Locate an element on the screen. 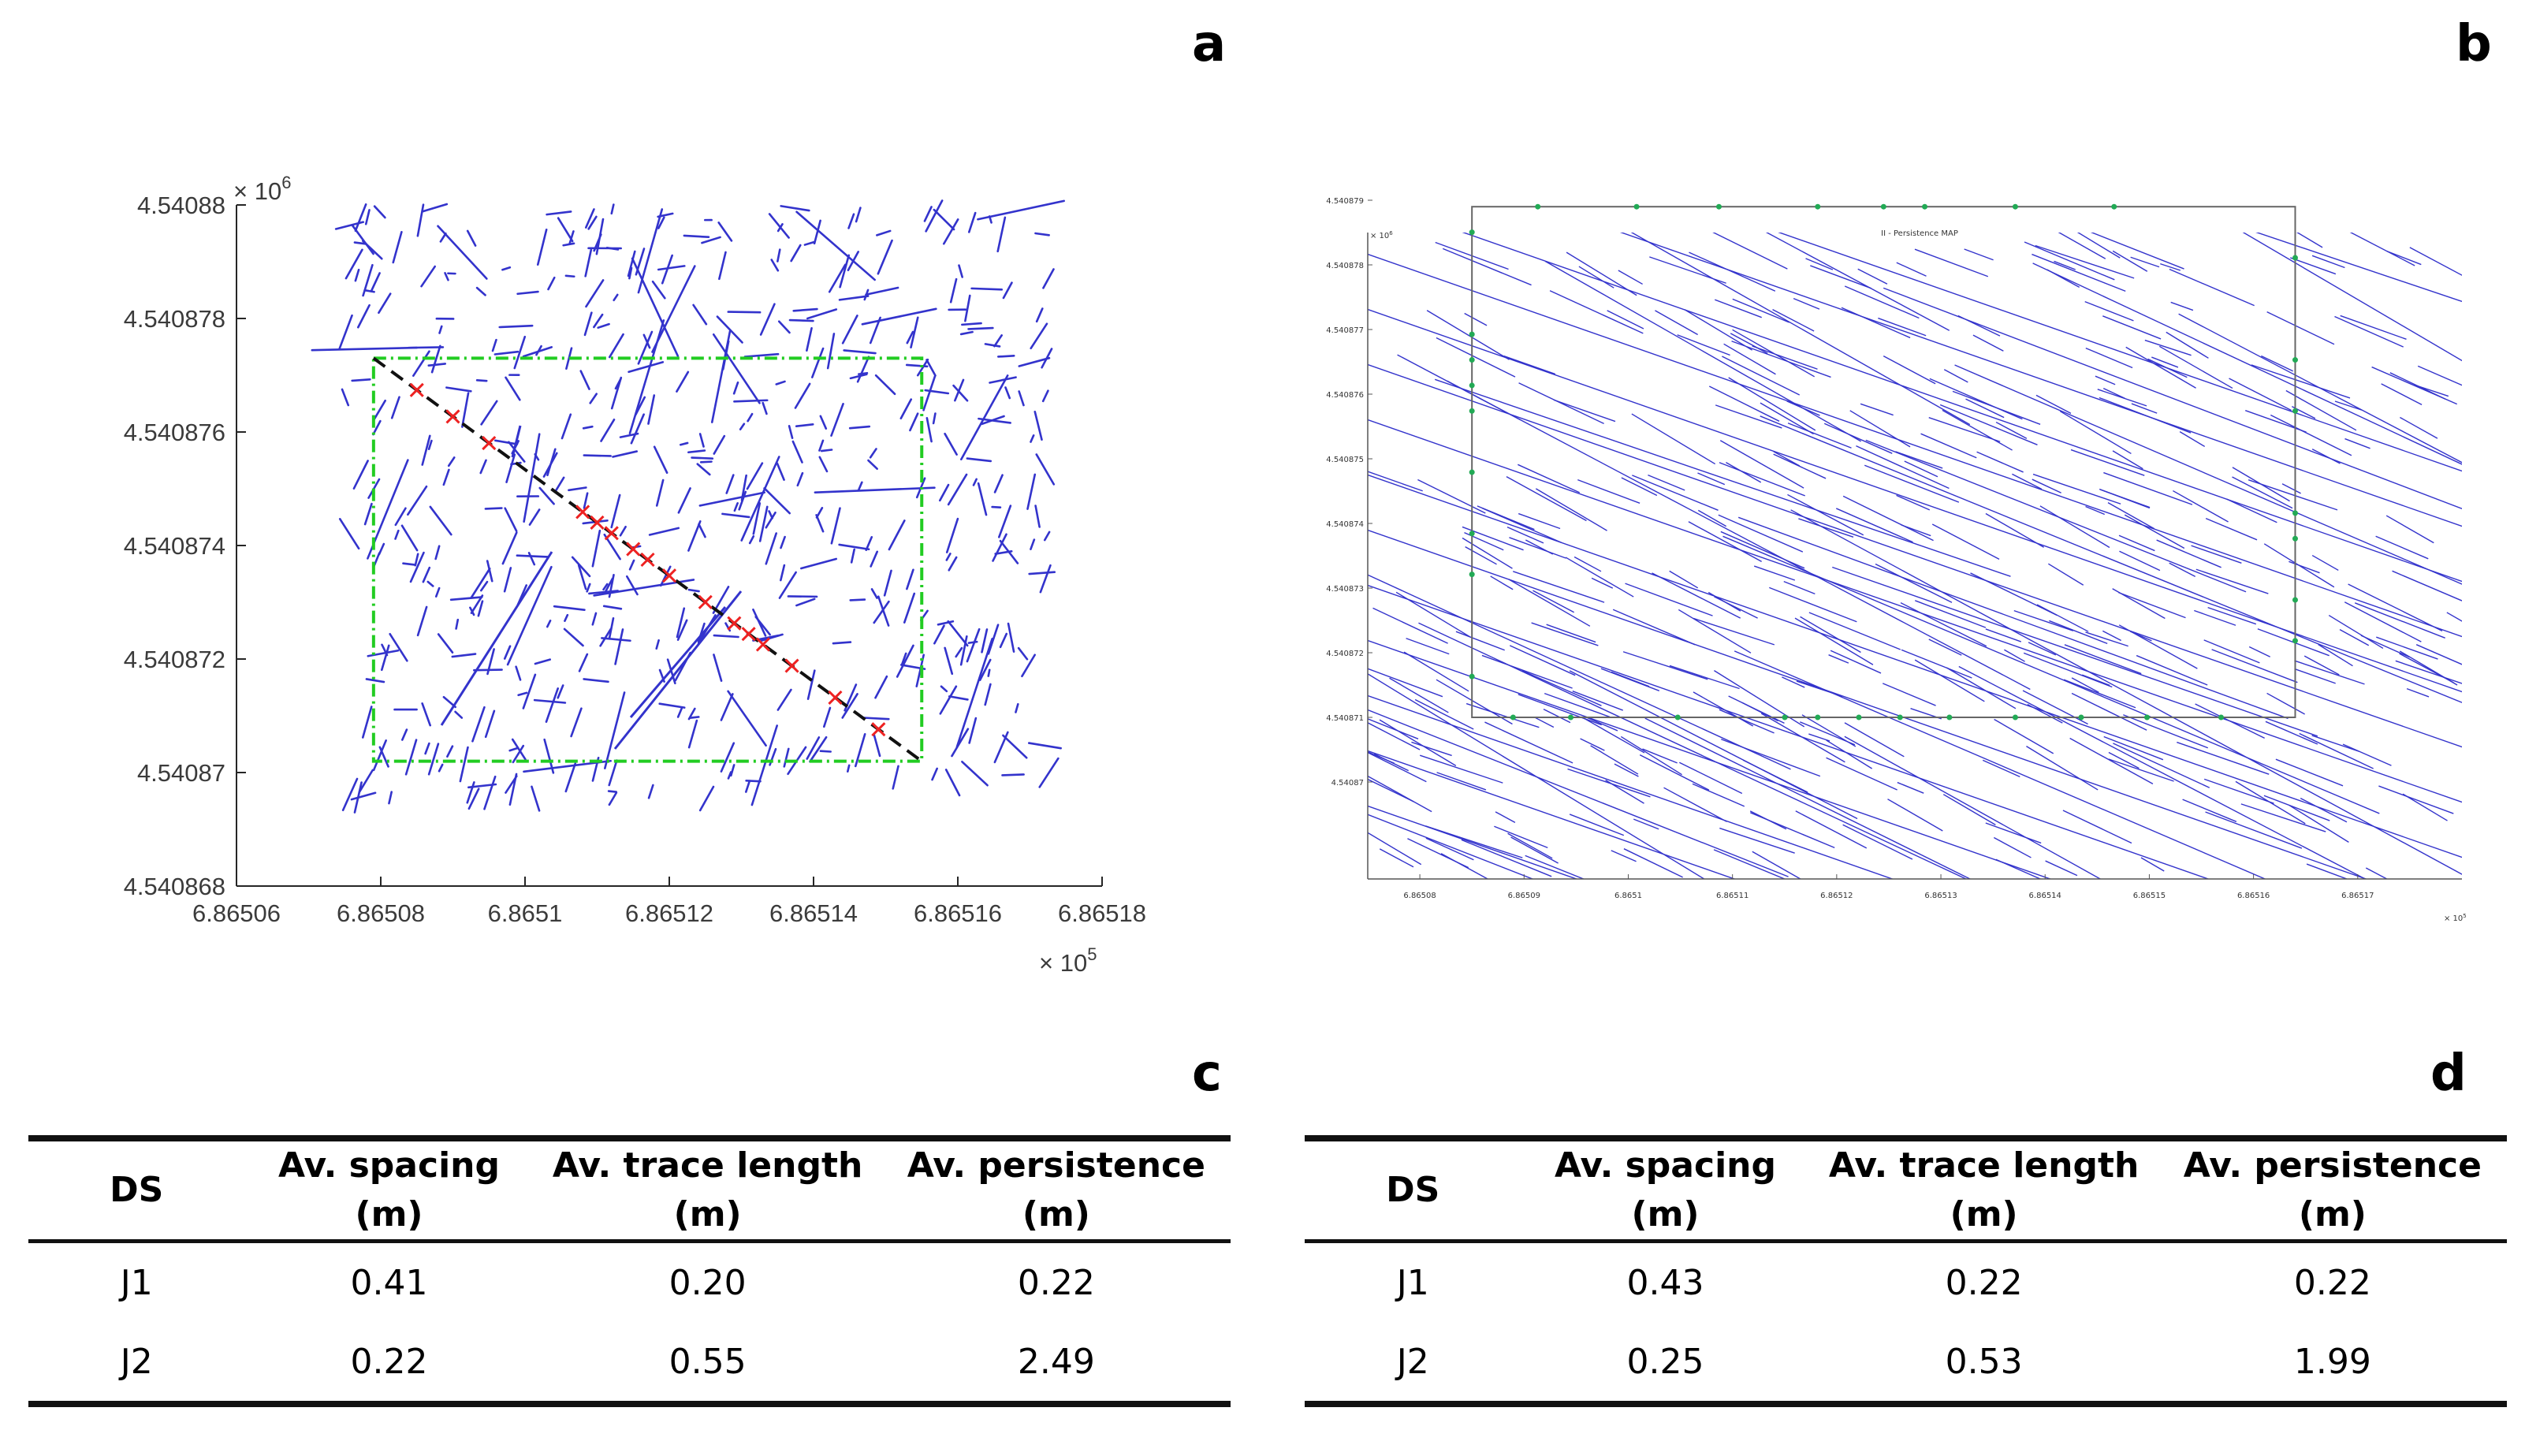  y-tick-label: 4.540871 is located at coordinates (1345, 718).